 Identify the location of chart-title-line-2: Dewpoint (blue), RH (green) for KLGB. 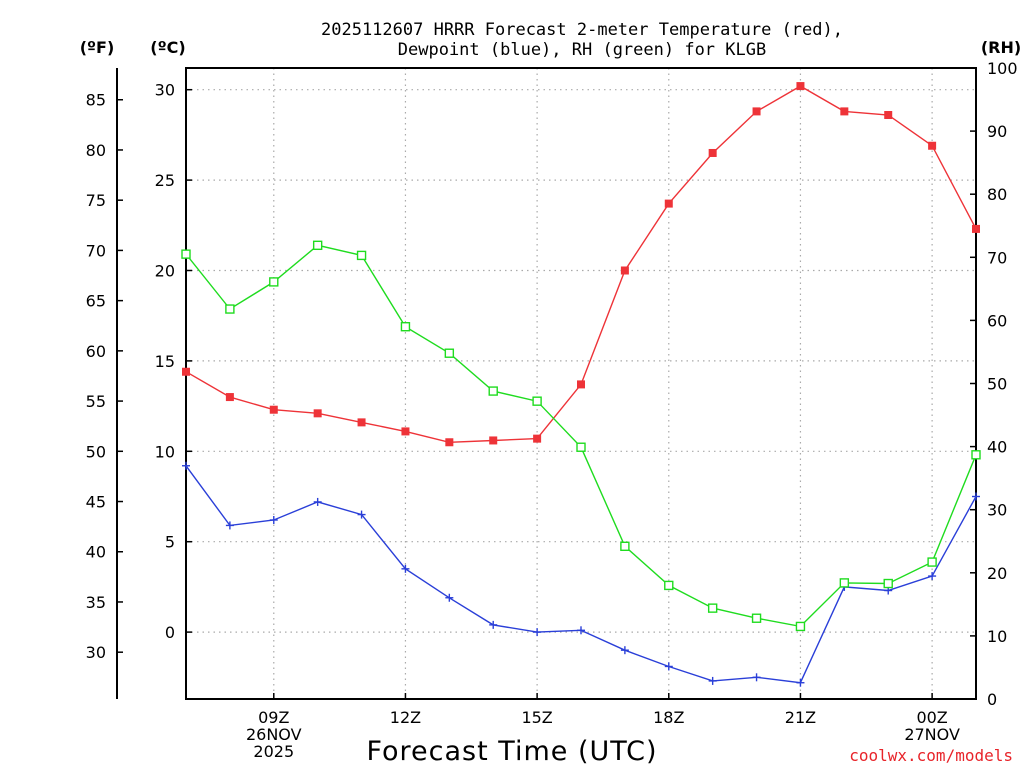
(582, 50).